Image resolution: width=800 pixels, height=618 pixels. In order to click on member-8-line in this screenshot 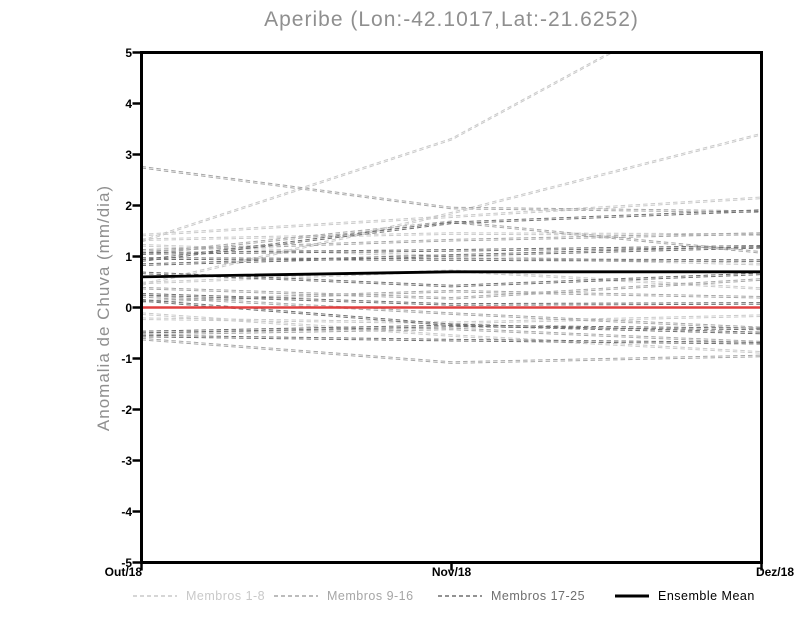, I will do `click(451, 318)`.